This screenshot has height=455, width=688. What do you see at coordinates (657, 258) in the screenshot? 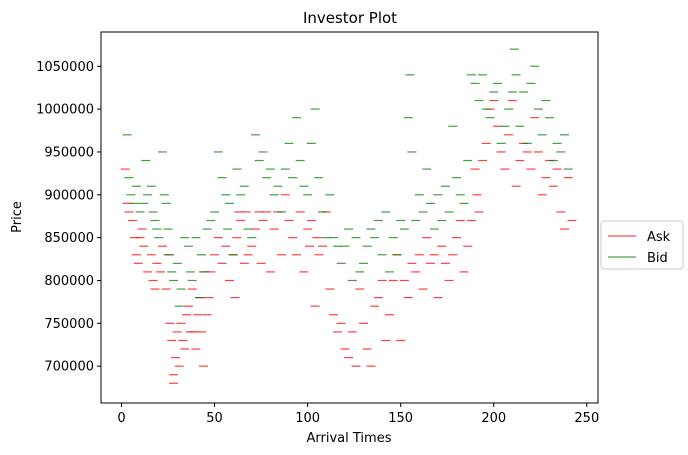
I see `legend-bid-label: Bid` at bounding box center [657, 258].